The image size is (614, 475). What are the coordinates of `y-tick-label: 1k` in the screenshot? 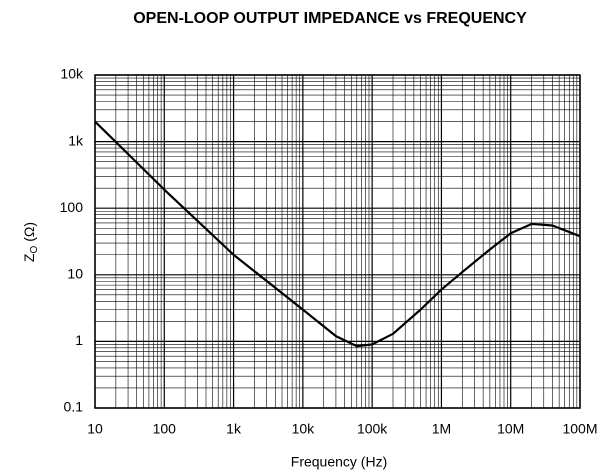 It's located at (76, 140).